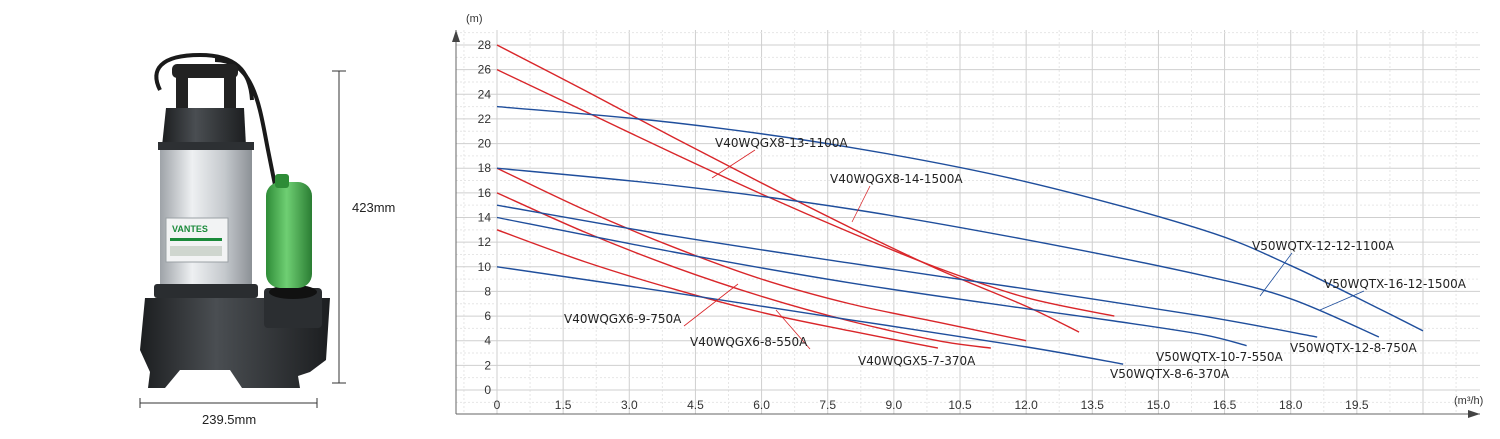 The image size is (1500, 439). I want to click on curve-label: V50WQTX-8-6-370A, so click(1170, 374).